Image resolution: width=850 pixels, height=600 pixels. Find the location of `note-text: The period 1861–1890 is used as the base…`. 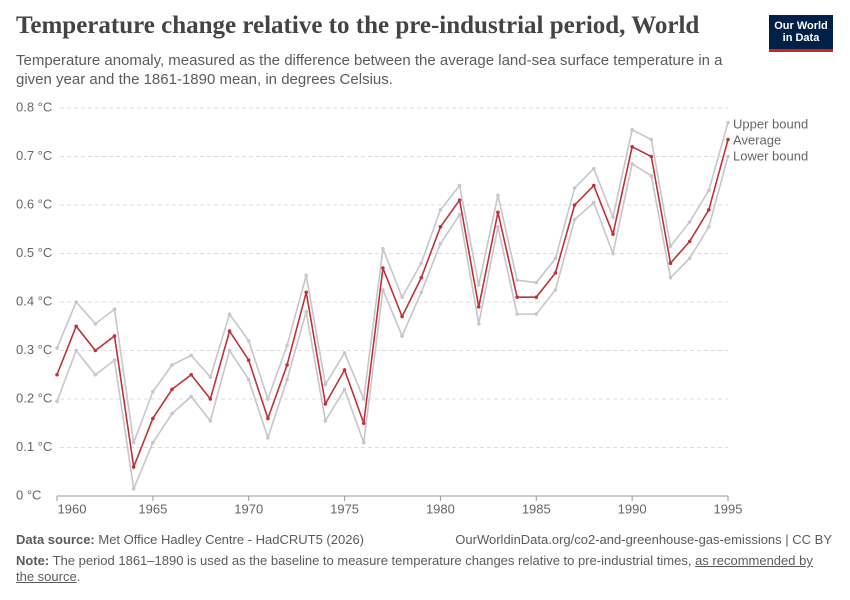

note-text: The period 1861–1890 is used as the base… is located at coordinates (372, 560).